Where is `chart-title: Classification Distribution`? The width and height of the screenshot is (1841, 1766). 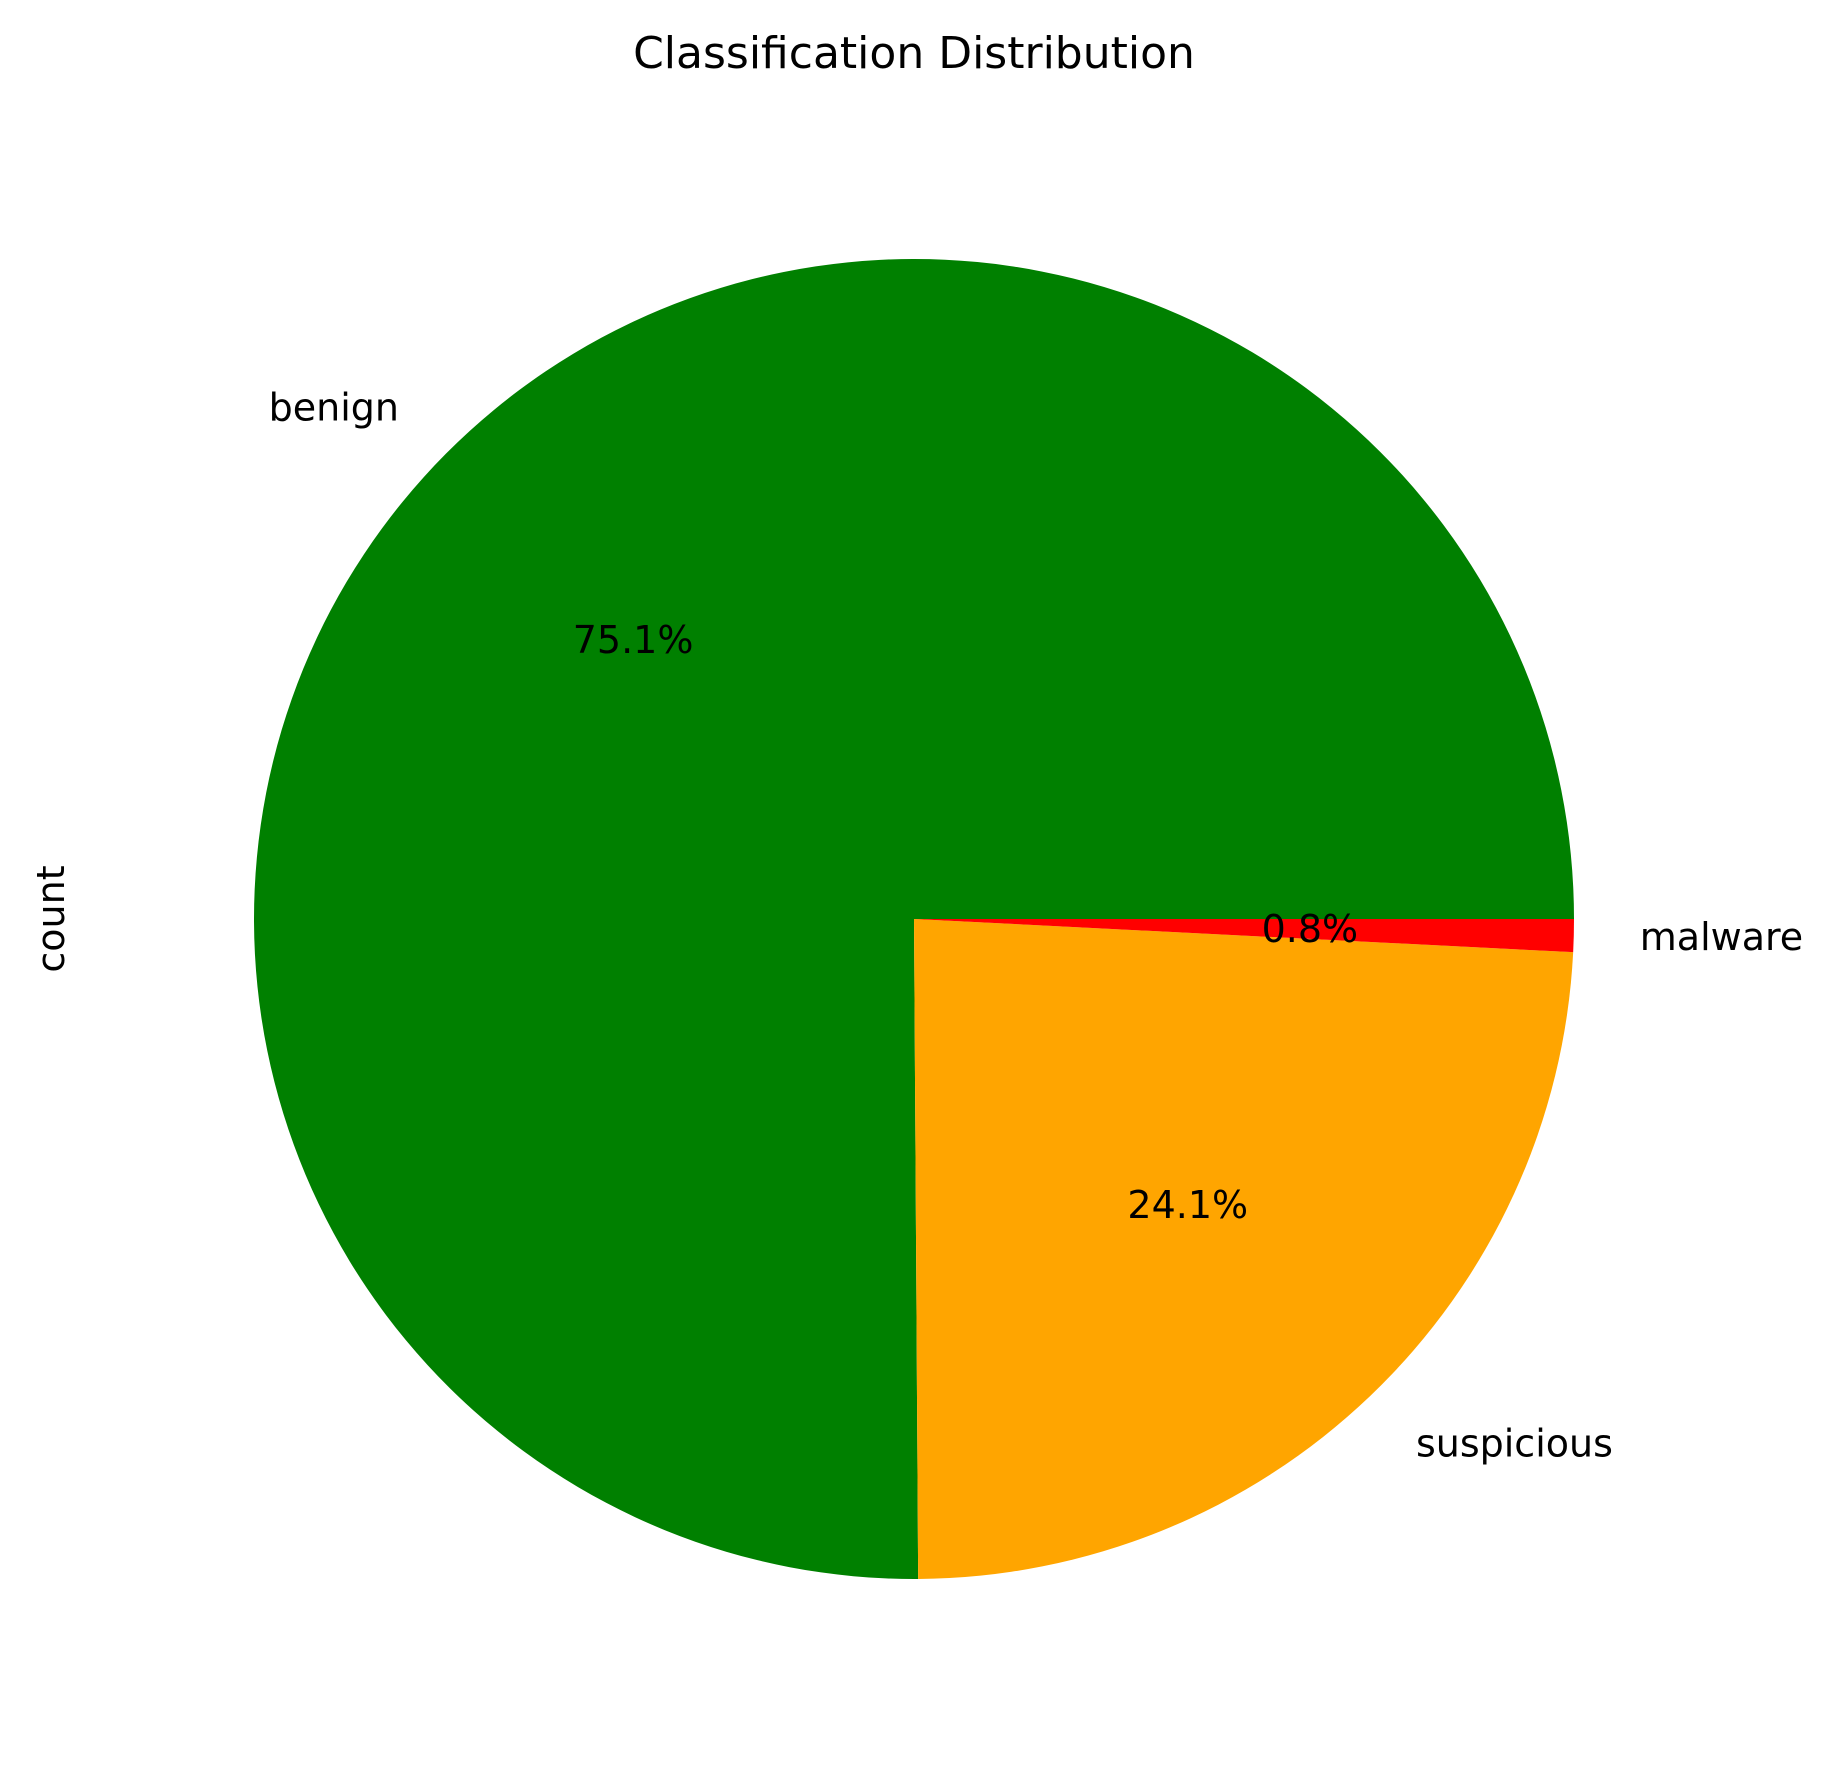
chart-title: Classification Distribution is located at coordinates (914, 53).